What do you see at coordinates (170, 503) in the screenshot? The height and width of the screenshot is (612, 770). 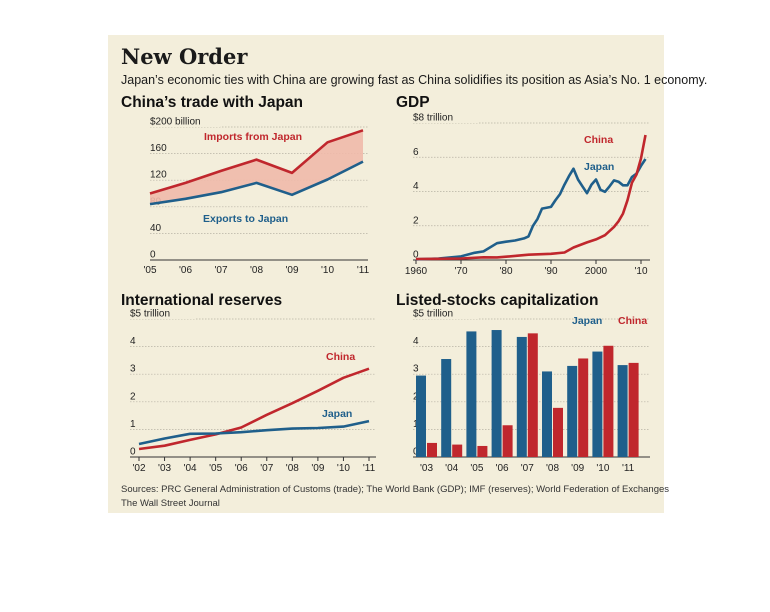 I see `publisher-credit: The Wall Street Journal` at bounding box center [170, 503].